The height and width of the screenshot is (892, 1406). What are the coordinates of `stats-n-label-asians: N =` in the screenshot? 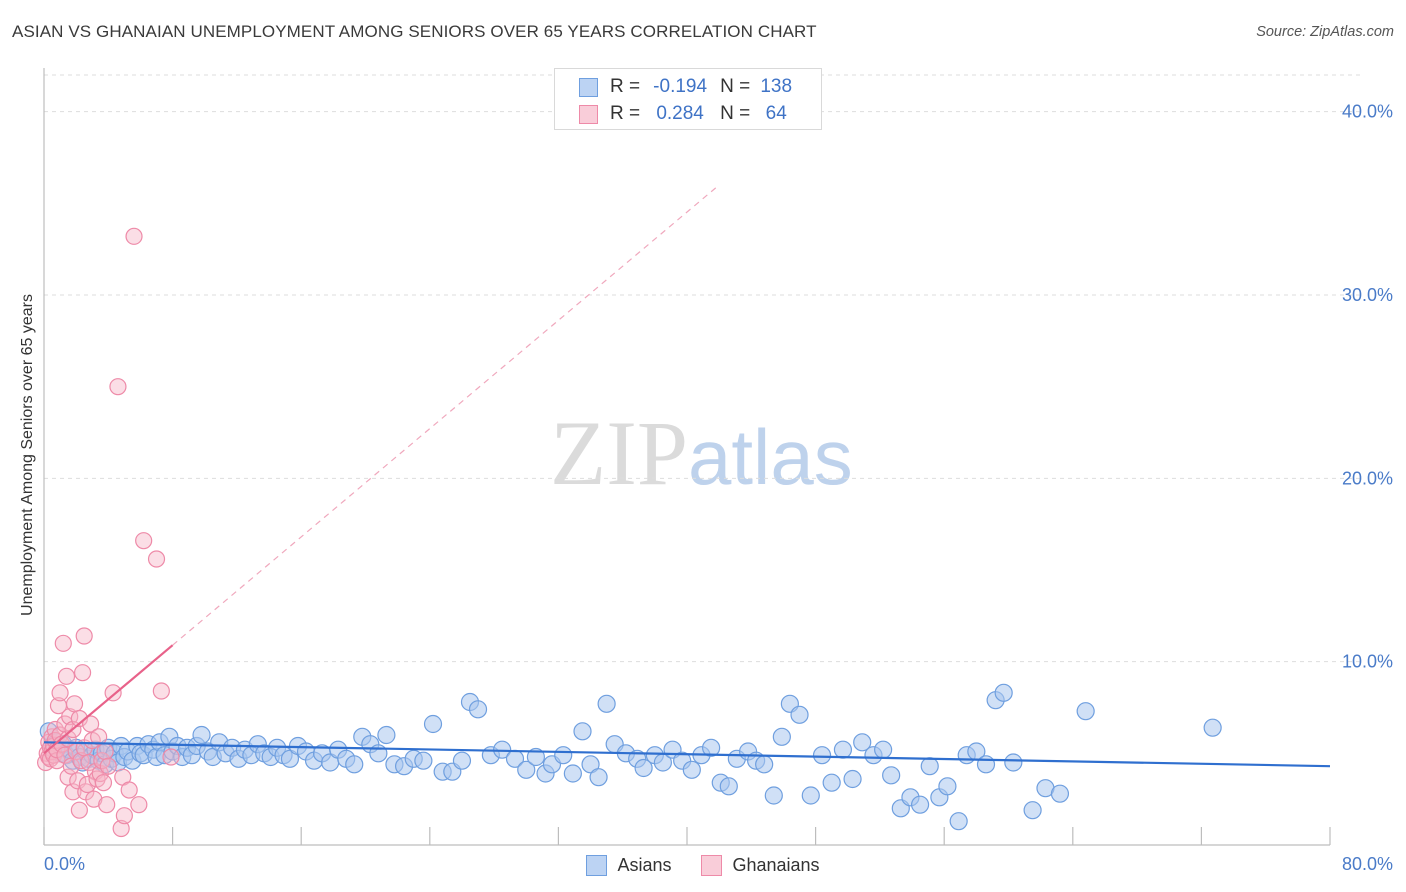 It's located at (735, 86).